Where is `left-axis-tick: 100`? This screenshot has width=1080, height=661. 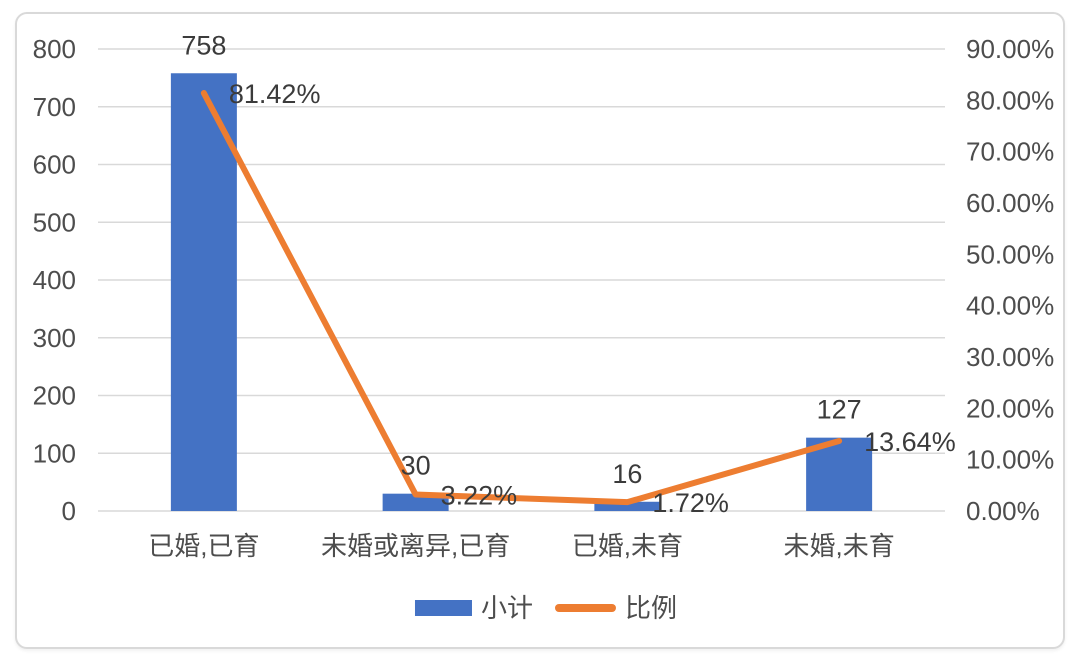
left-axis-tick: 100 is located at coordinates (54, 453).